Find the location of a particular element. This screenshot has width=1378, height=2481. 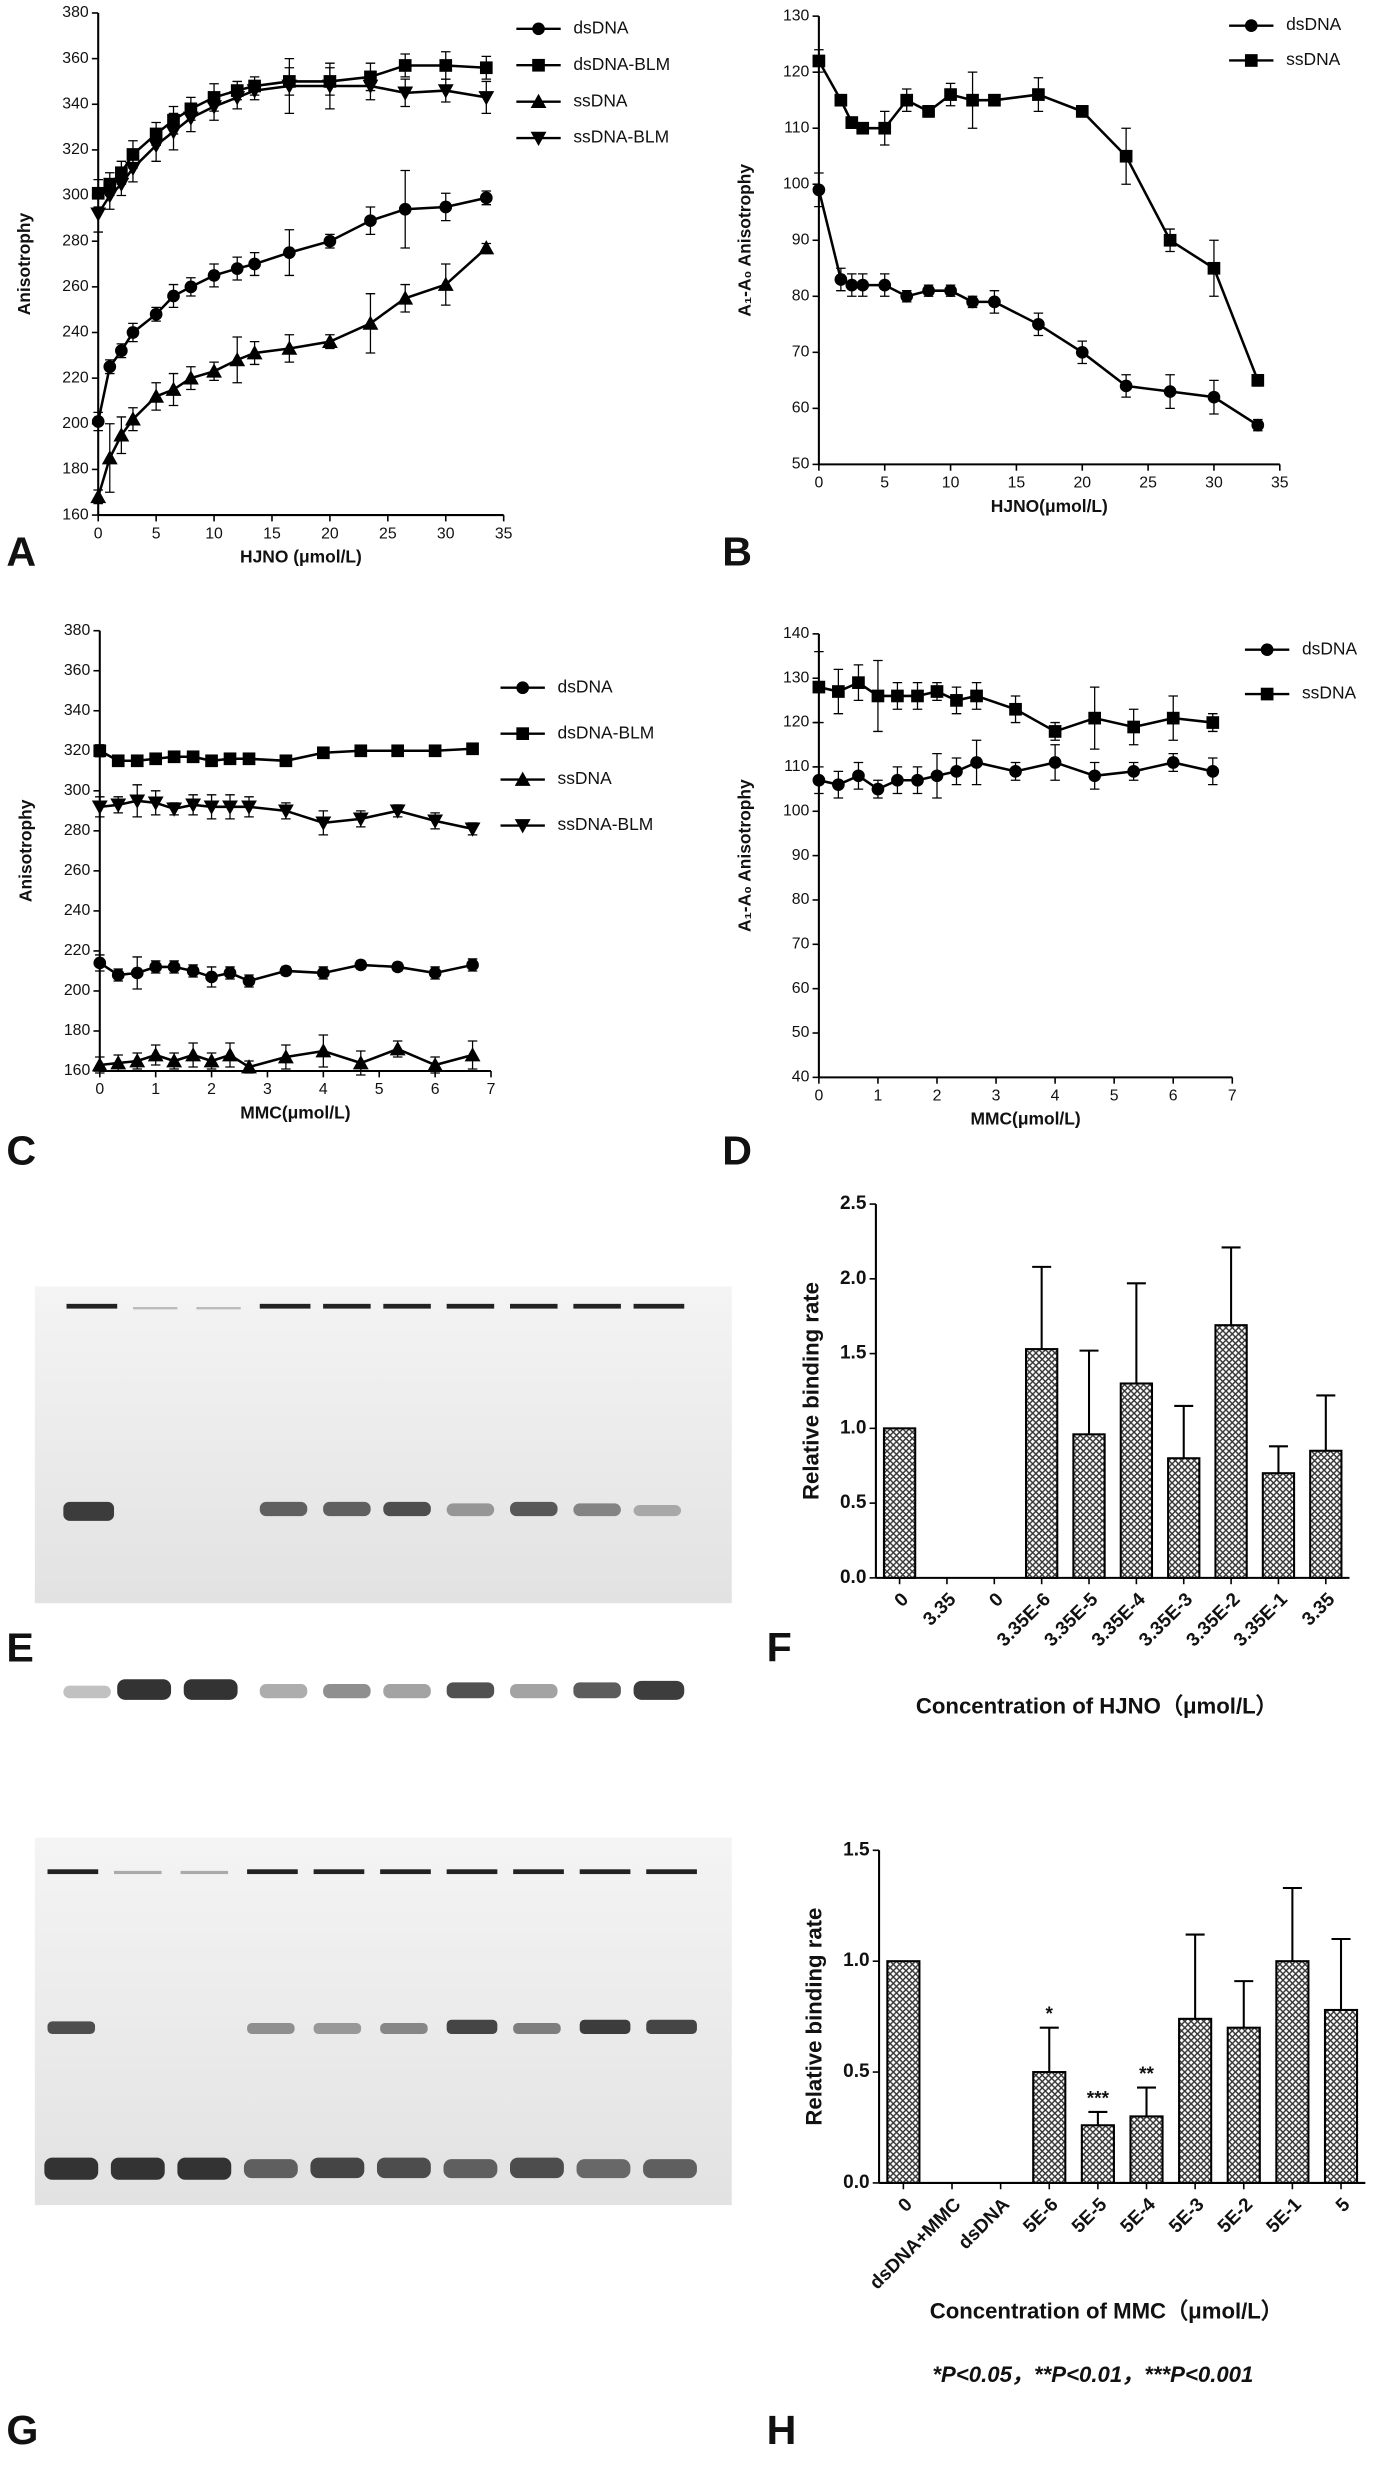

y-tick-label: 360 is located at coordinates (75, 58).